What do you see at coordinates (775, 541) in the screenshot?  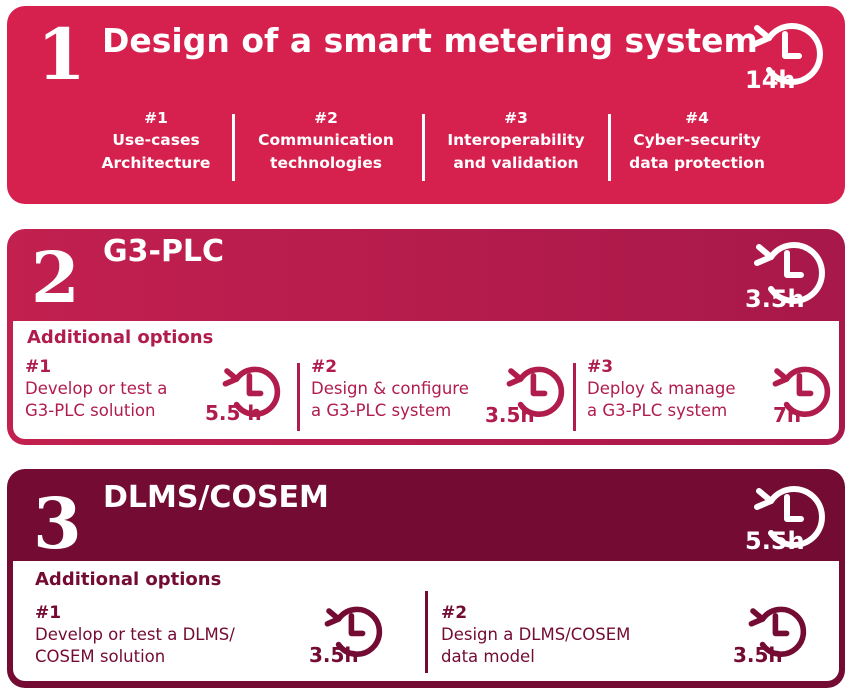 I see `section-duration: 5.5h` at bounding box center [775, 541].